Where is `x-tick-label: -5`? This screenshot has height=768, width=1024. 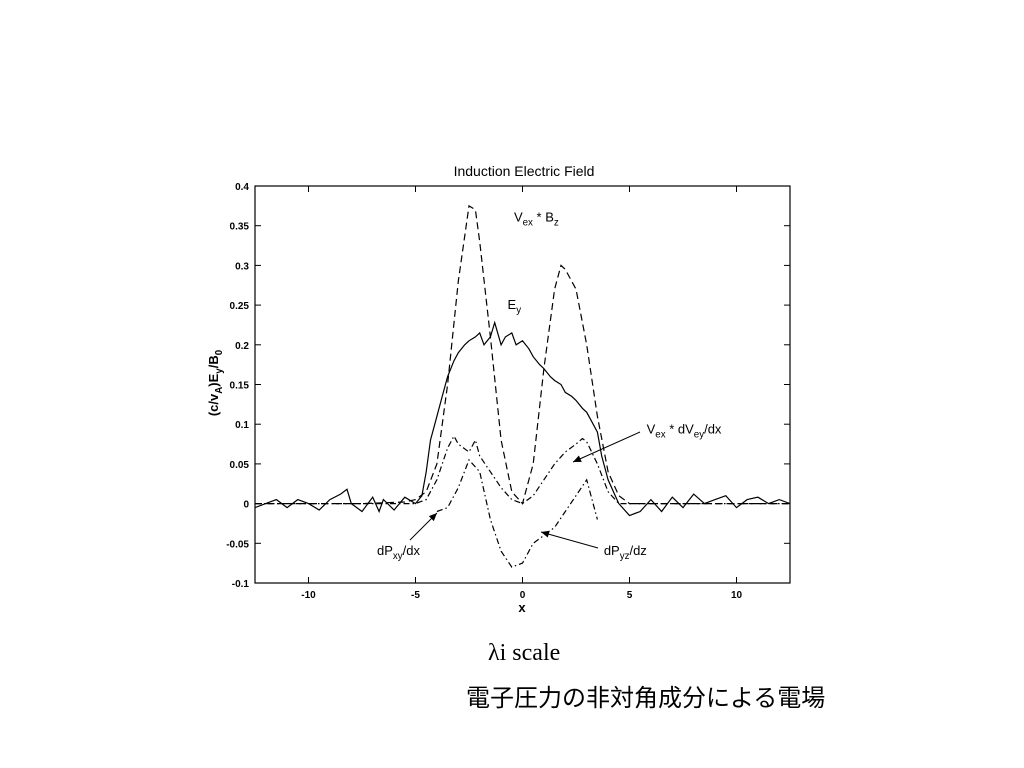 x-tick-label: -5 is located at coordinates (415, 595).